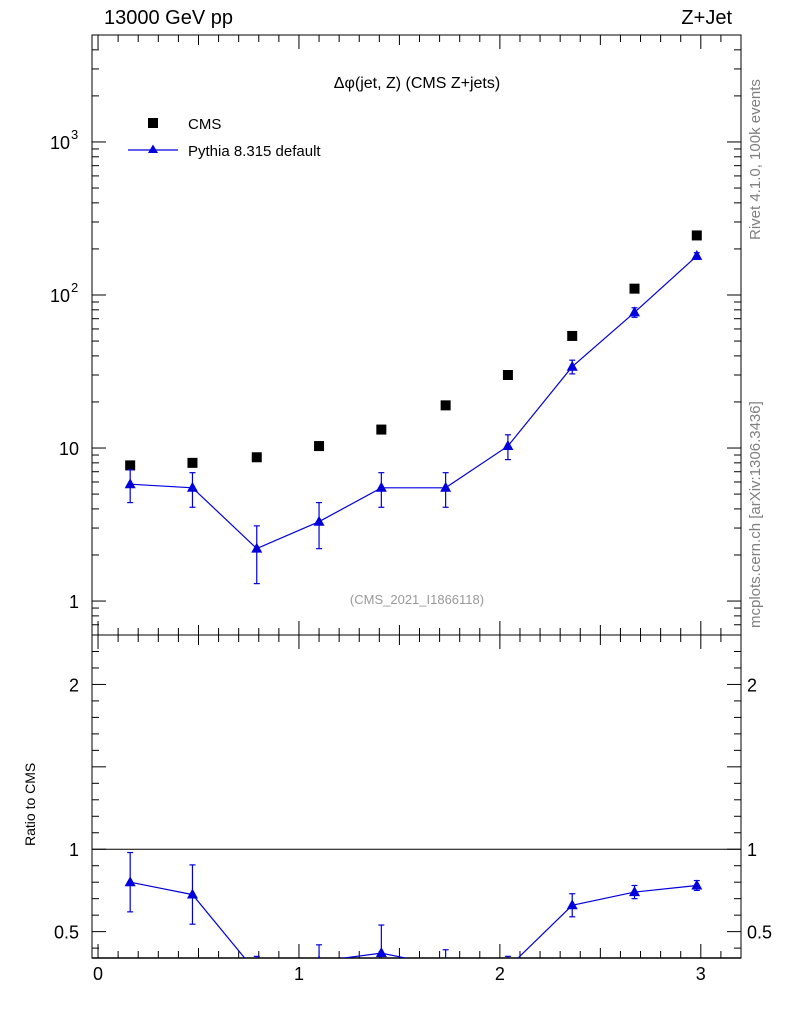  I want to click on process-label: Z+Jet, so click(706, 18).